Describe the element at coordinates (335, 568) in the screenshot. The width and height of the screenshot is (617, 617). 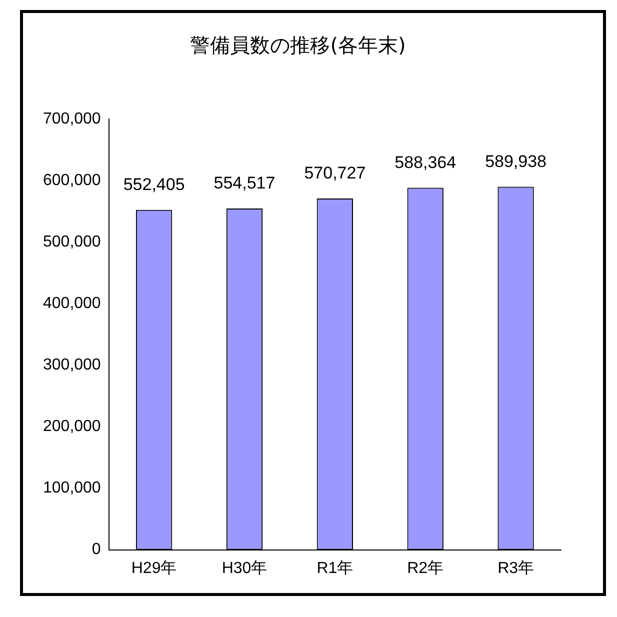
I see `x-tick-label: R1年` at that location.